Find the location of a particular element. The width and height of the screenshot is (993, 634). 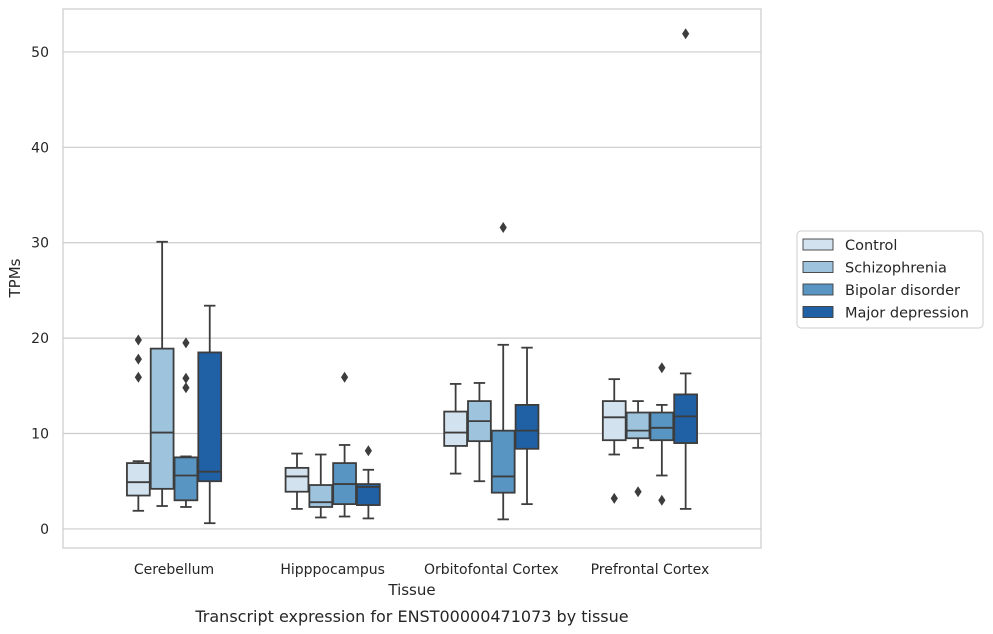

legend-frame is located at coordinates (890, 279).